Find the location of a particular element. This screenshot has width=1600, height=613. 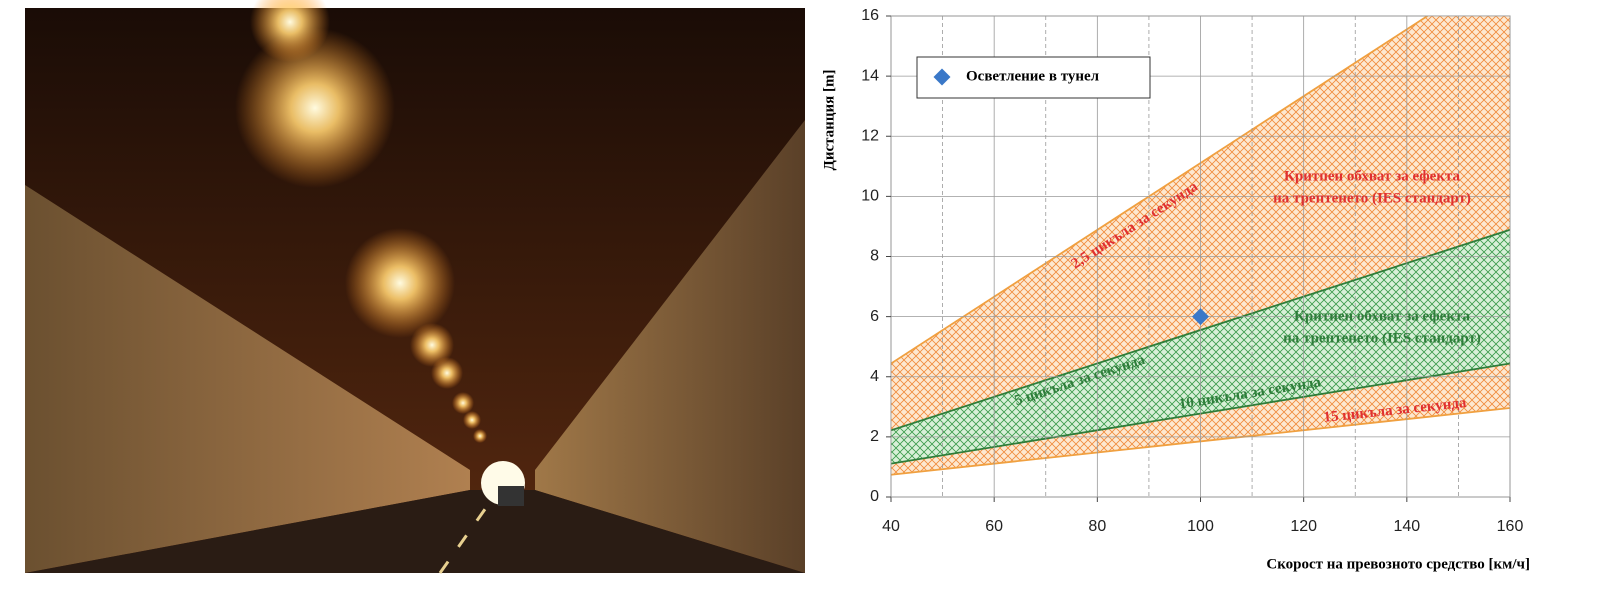

annotation: Критпен обхват за ефекта is located at coordinates (1372, 176).